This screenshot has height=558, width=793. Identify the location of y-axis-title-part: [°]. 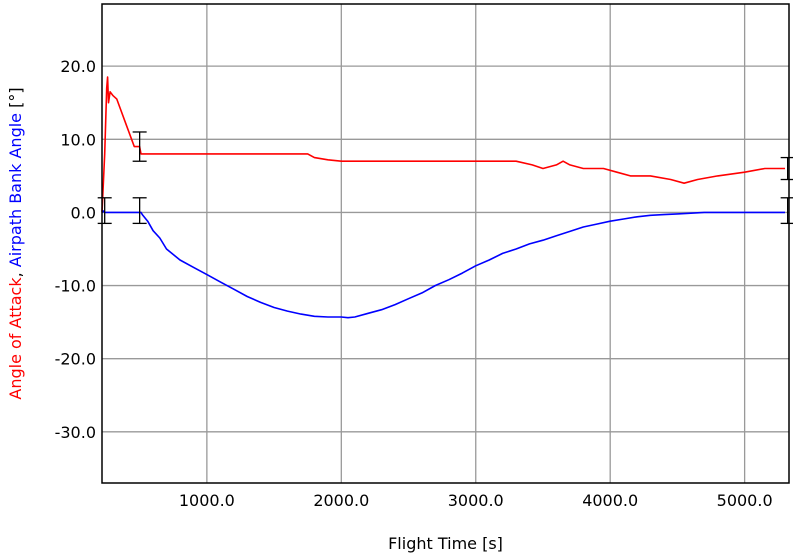
(15, 100).